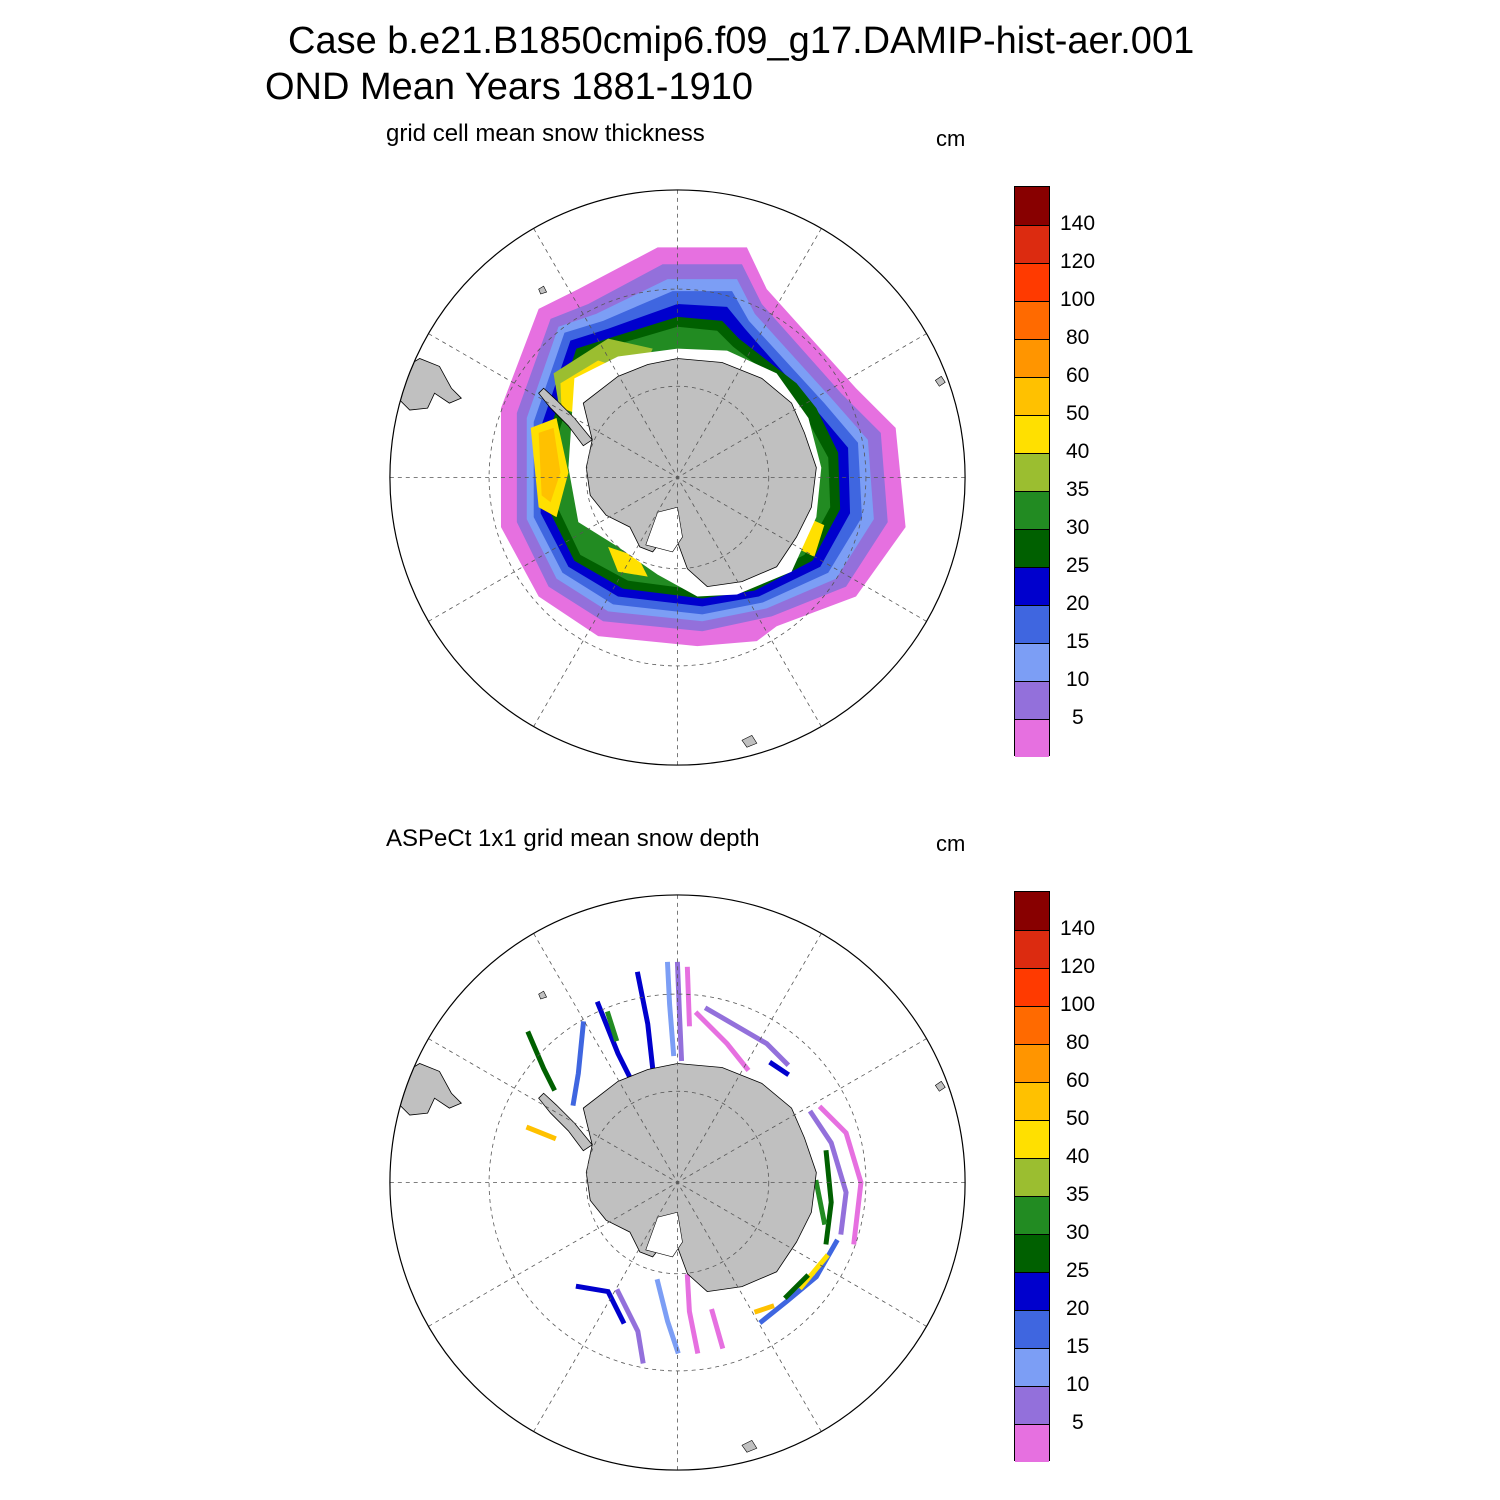 The width and height of the screenshot is (1500, 1500). What do you see at coordinates (573, 838) in the screenshot?
I see `panel2-title: ASPeCt 1x1 grid mean snow depth` at bounding box center [573, 838].